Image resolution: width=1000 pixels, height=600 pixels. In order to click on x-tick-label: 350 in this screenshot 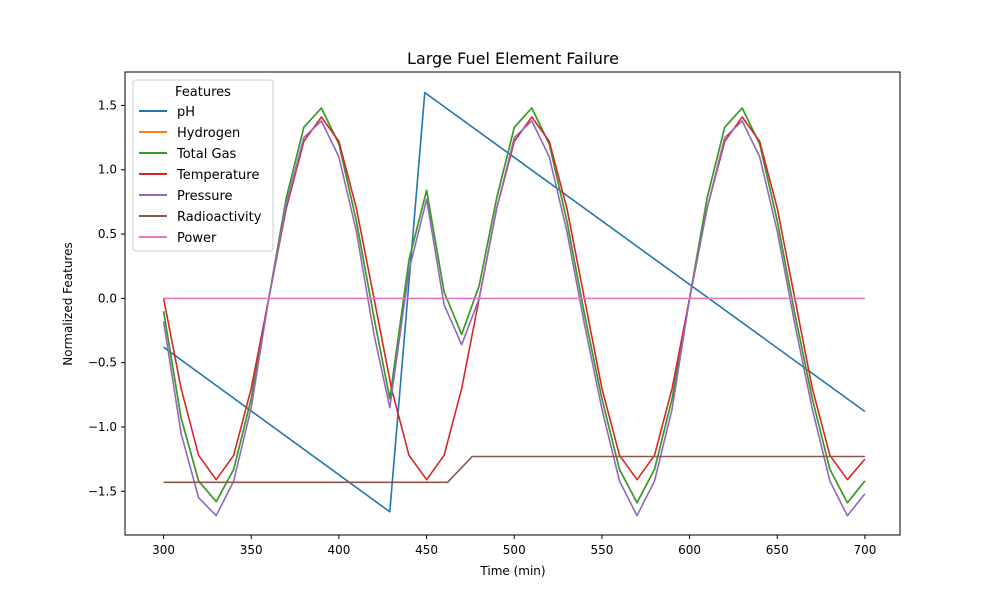, I will do `click(251, 550)`.